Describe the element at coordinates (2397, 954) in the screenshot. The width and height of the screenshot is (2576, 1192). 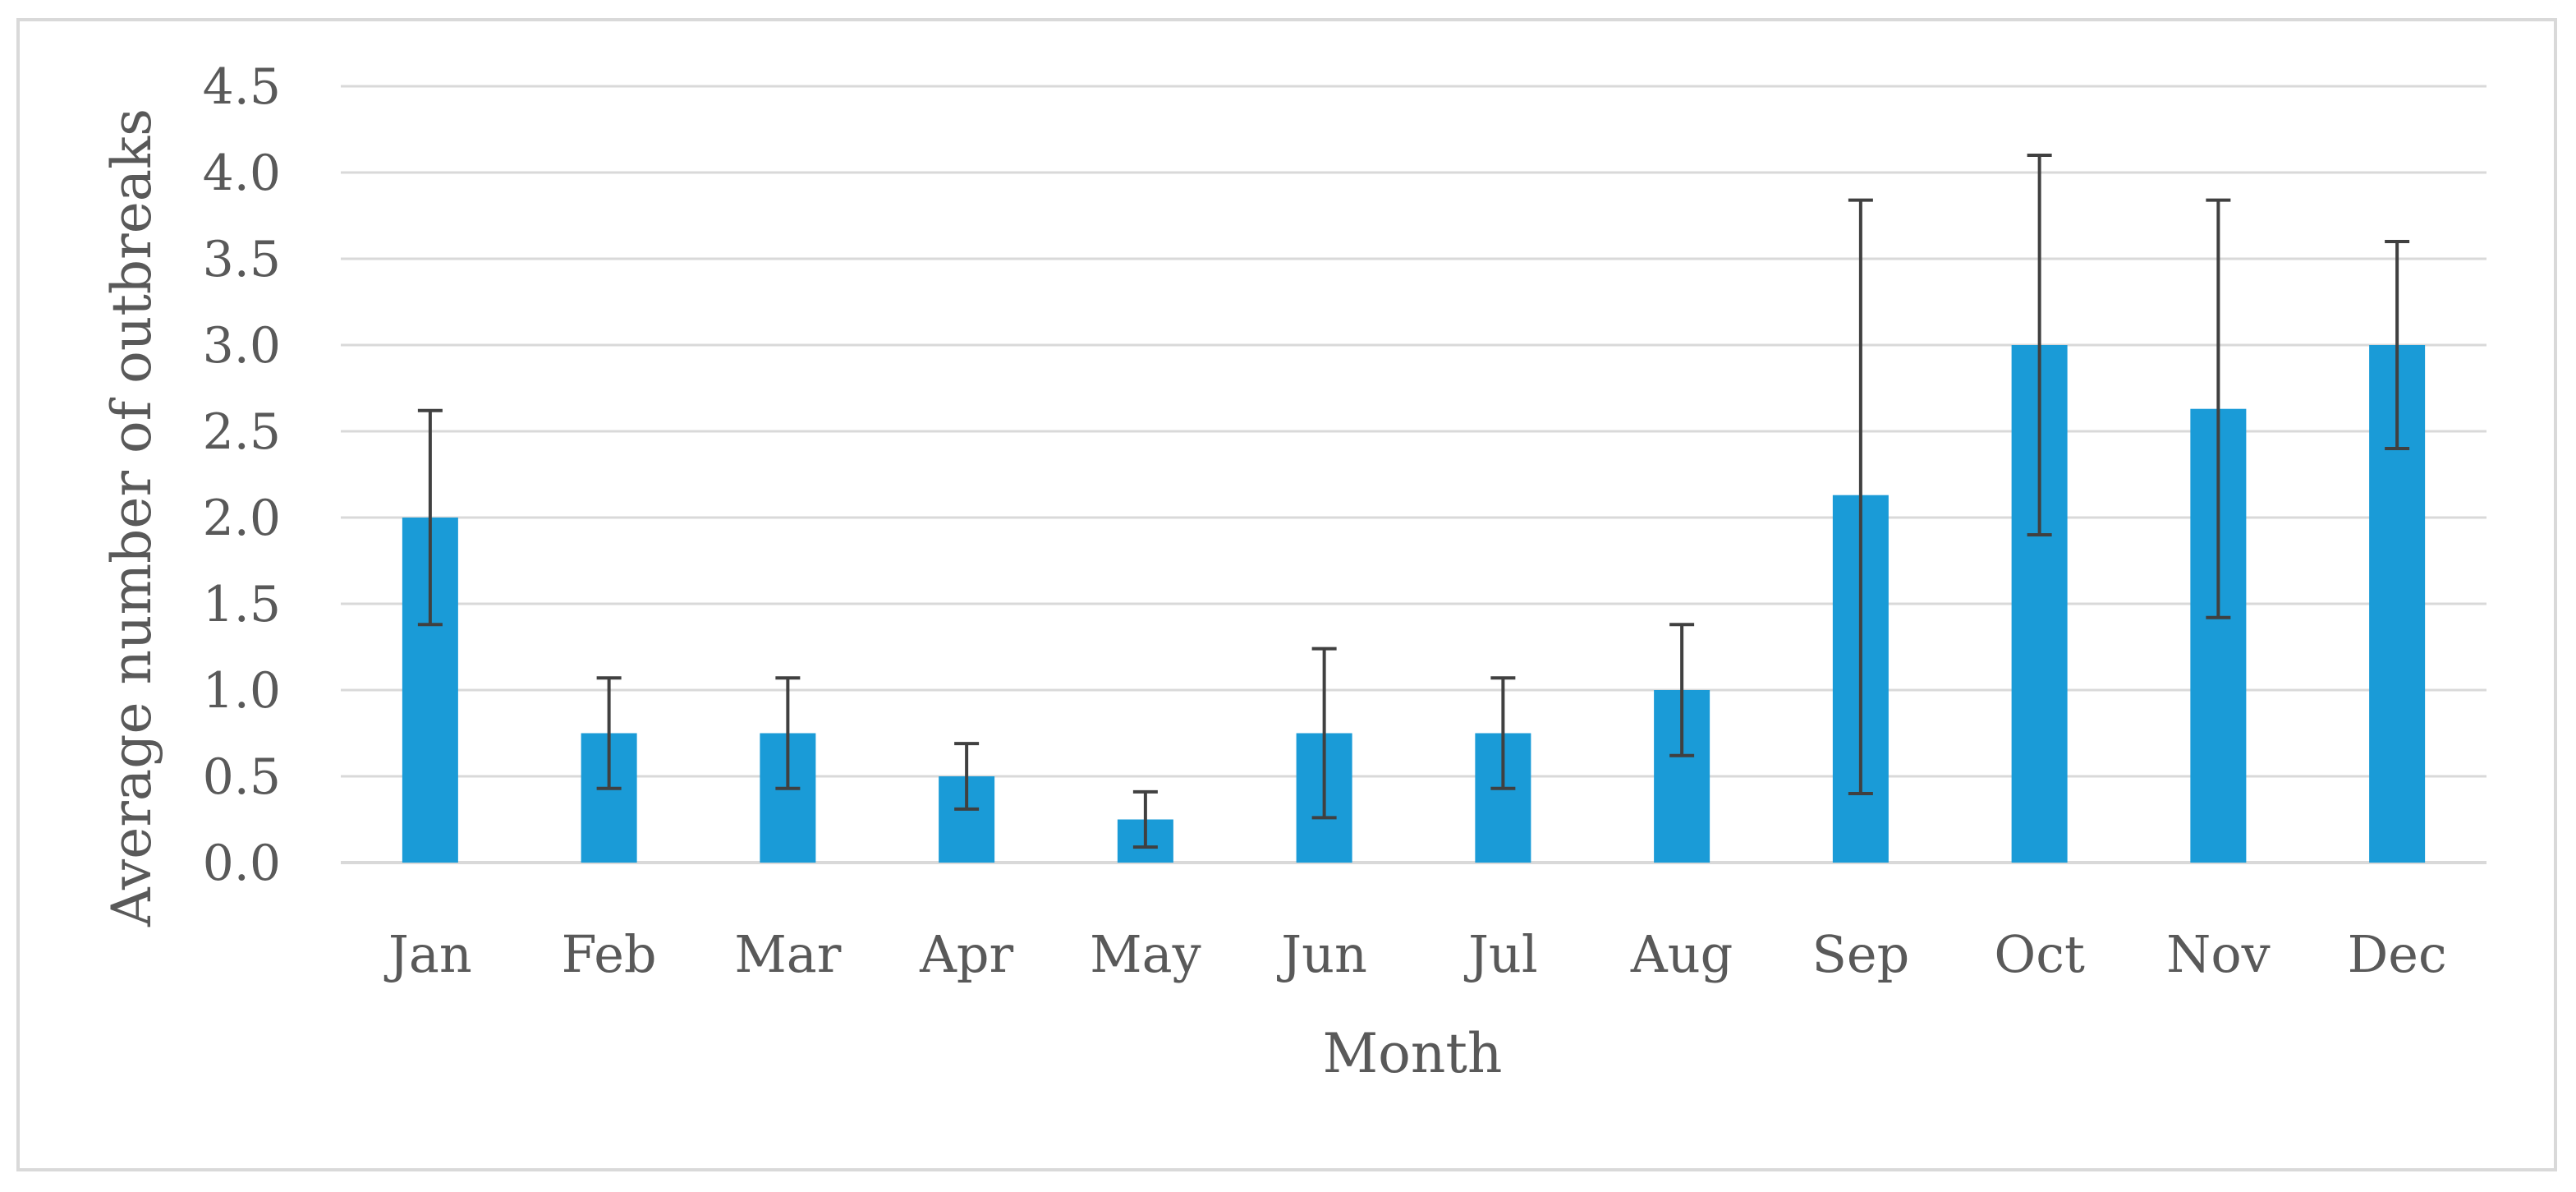
I see `x-tick-label: Dec` at that location.